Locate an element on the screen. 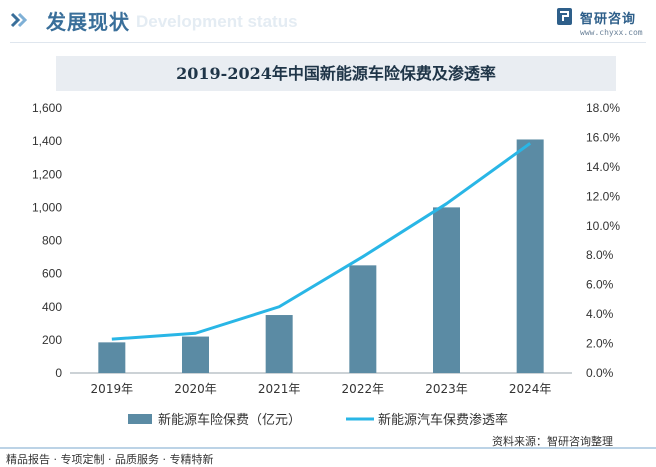 This screenshot has width=656, height=467. y-right-tick-label: 4.0% is located at coordinates (600, 314).